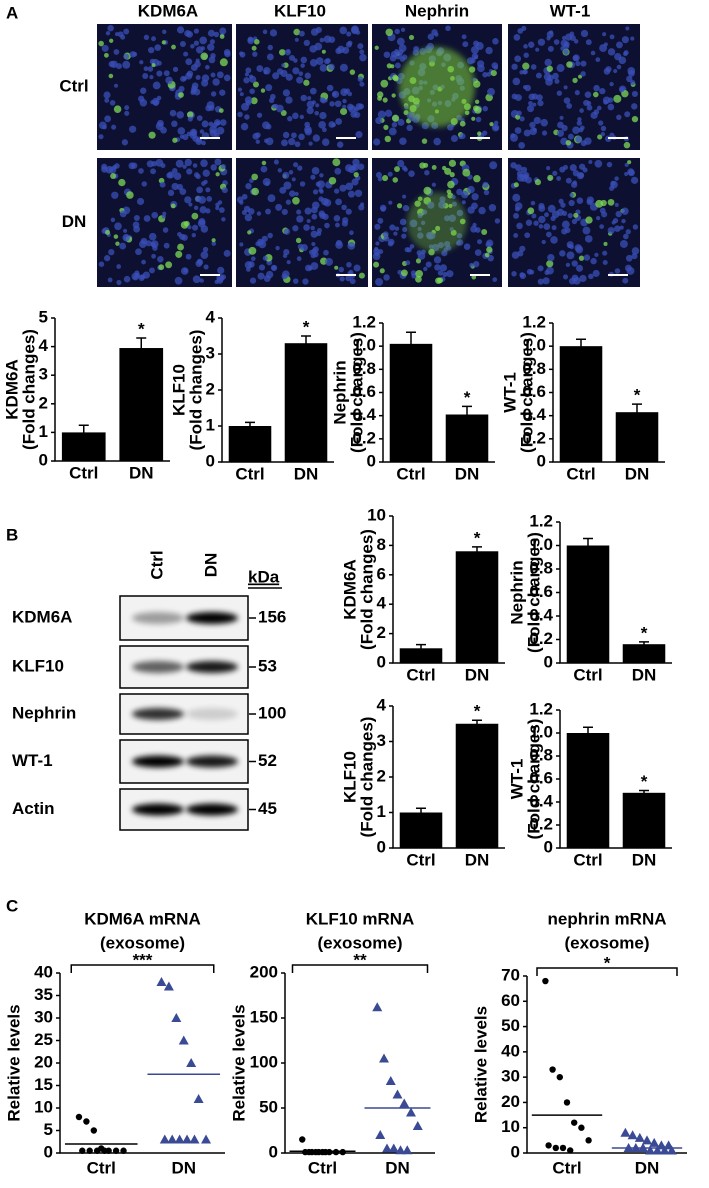  Describe the element at coordinates (541, 567) in the screenshot. I see `y-tick-label: 0.8` at that location.